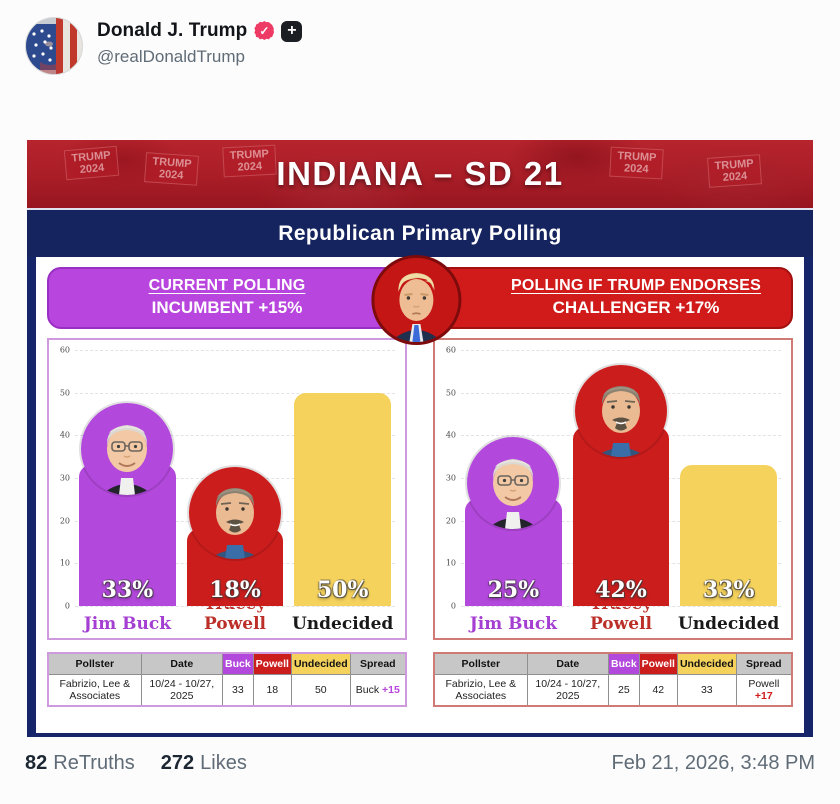 This screenshot has height=804, width=840. Describe the element at coordinates (713, 763) in the screenshot. I see `timestamp: Feb 21, 2026, 3:48 PM` at that location.